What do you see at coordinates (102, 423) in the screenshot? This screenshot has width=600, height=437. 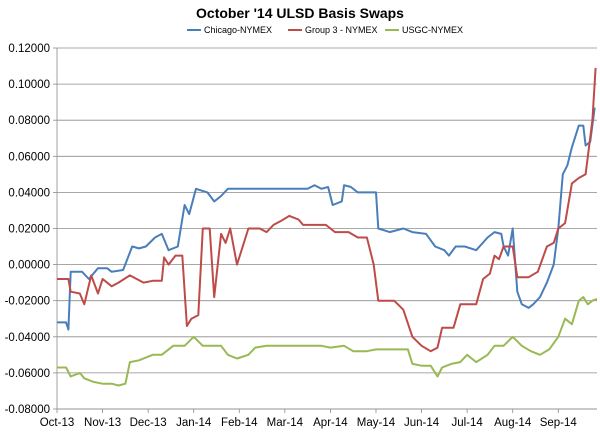 I see `x-tick-label: Nov-13` at bounding box center [102, 423].